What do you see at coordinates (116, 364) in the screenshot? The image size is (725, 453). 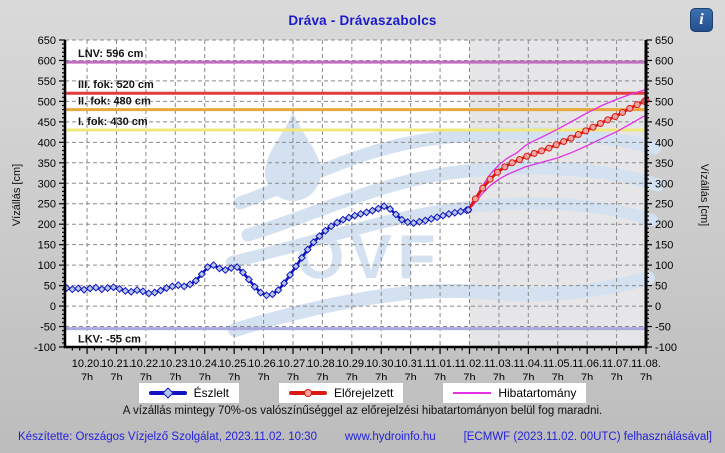 I see `svg-text: 10.21.` at bounding box center [116, 364].